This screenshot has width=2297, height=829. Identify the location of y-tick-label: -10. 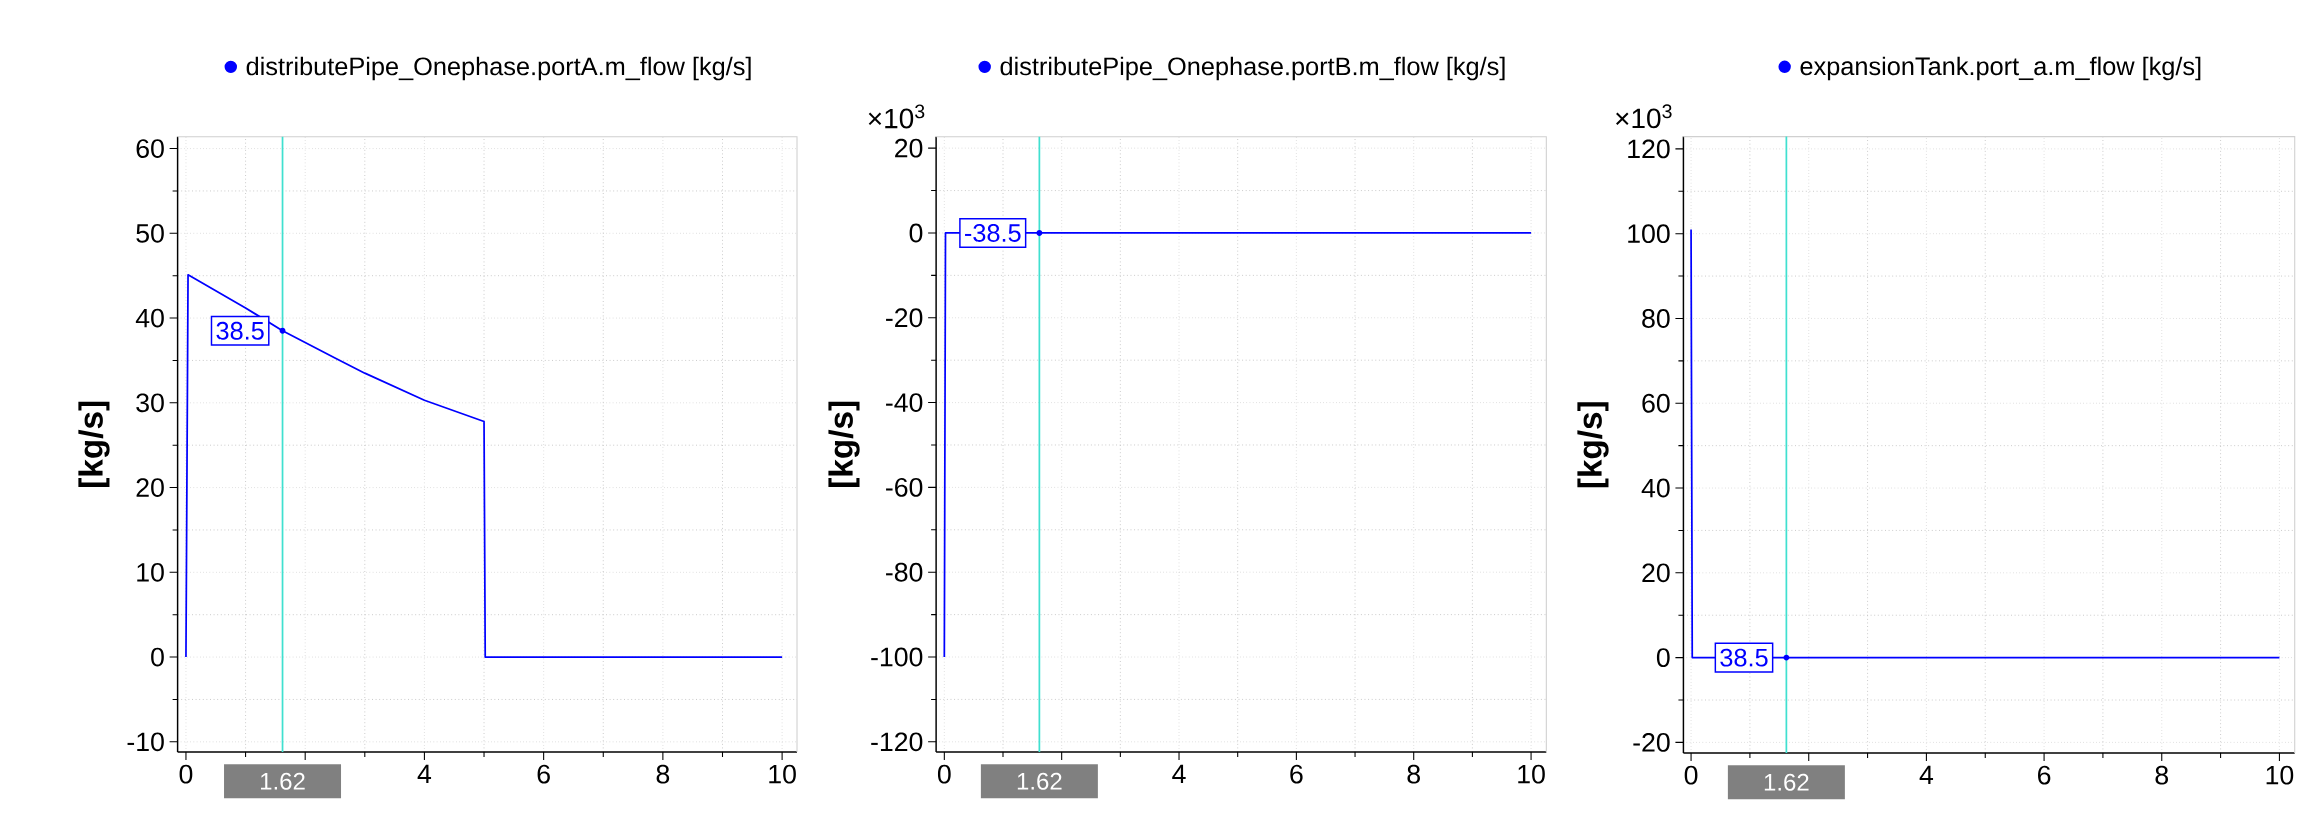
(145, 742).